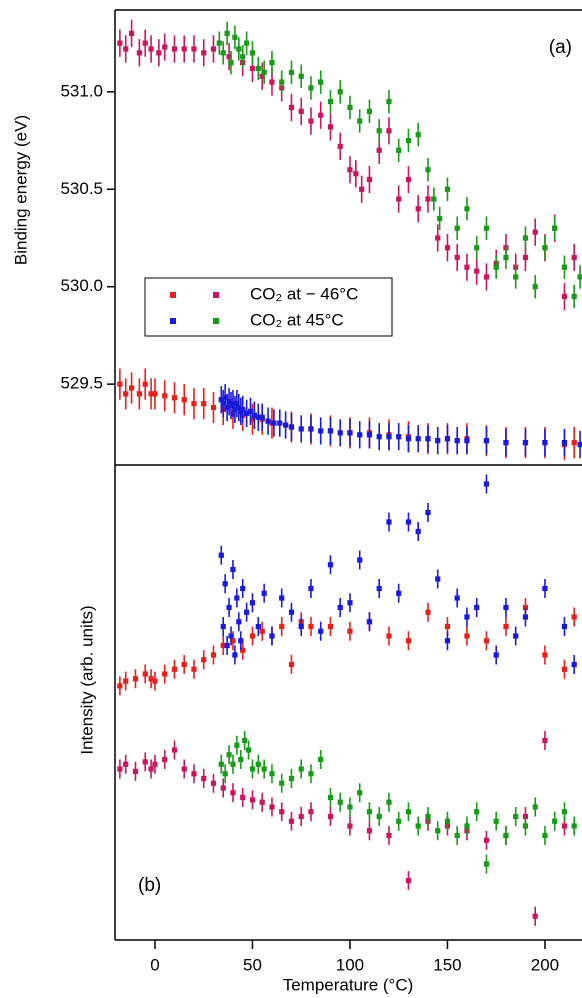 The image size is (582, 998). I want to click on x-tick-label: 0, so click(154, 964).